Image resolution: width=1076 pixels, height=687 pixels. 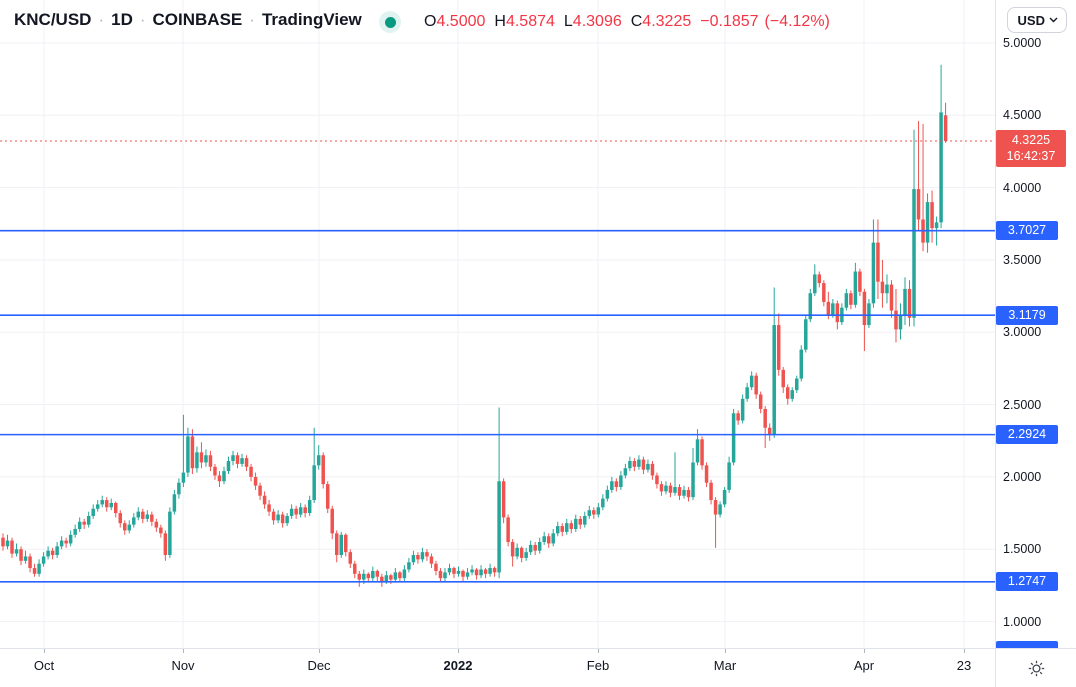 What do you see at coordinates (1022, 476) in the screenshot?
I see `price-tick-label: 2.0000` at bounding box center [1022, 476].